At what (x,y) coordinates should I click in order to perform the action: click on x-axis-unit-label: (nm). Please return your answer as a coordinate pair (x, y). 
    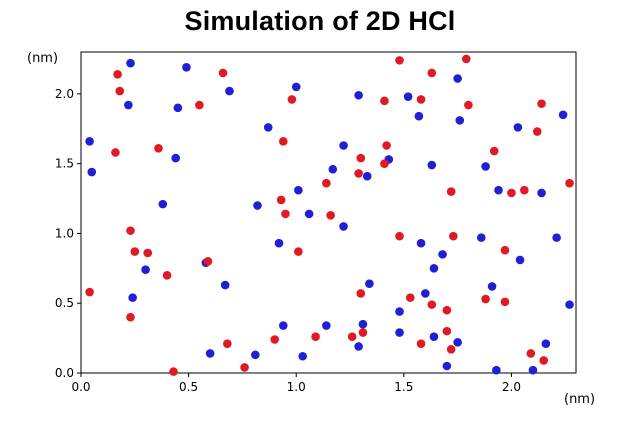
    Looking at the image, I should click on (579, 399).